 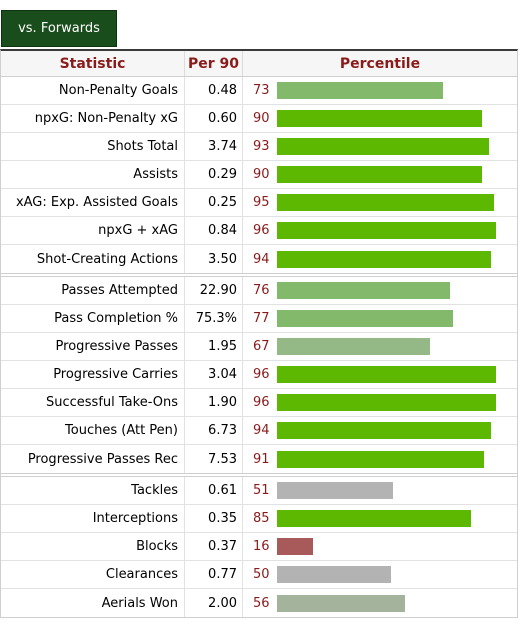 I want to click on stat-name: Aerials Won, so click(x=93, y=603).